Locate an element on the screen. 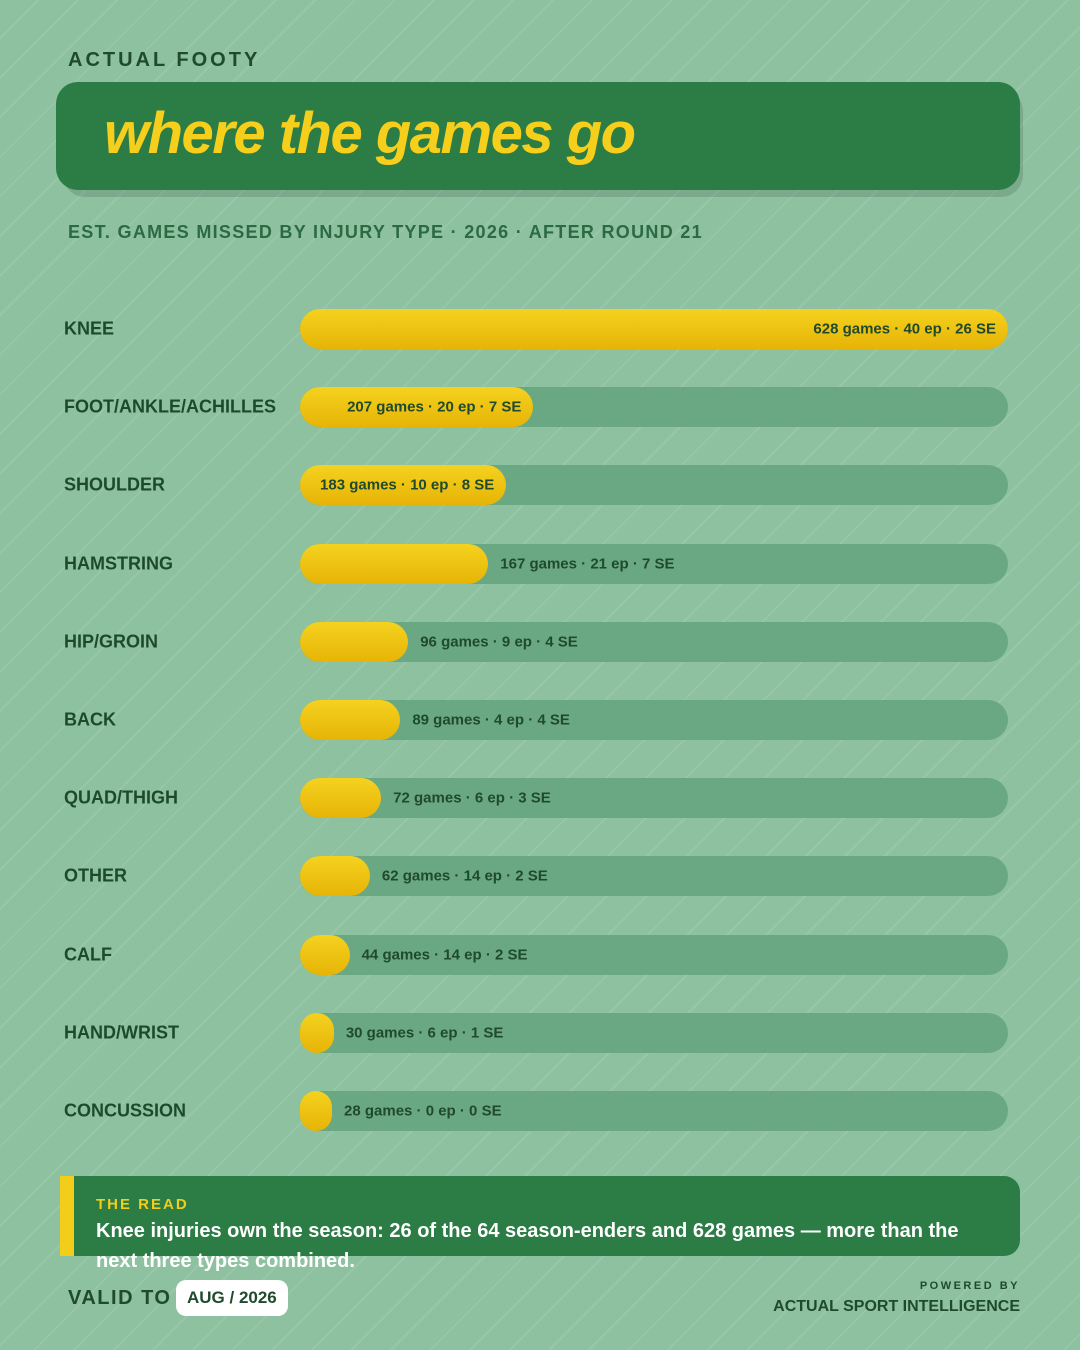 Image resolution: width=1080 pixels, height=1350 pixels. the-read-label: THE READ is located at coordinates (142, 1204).